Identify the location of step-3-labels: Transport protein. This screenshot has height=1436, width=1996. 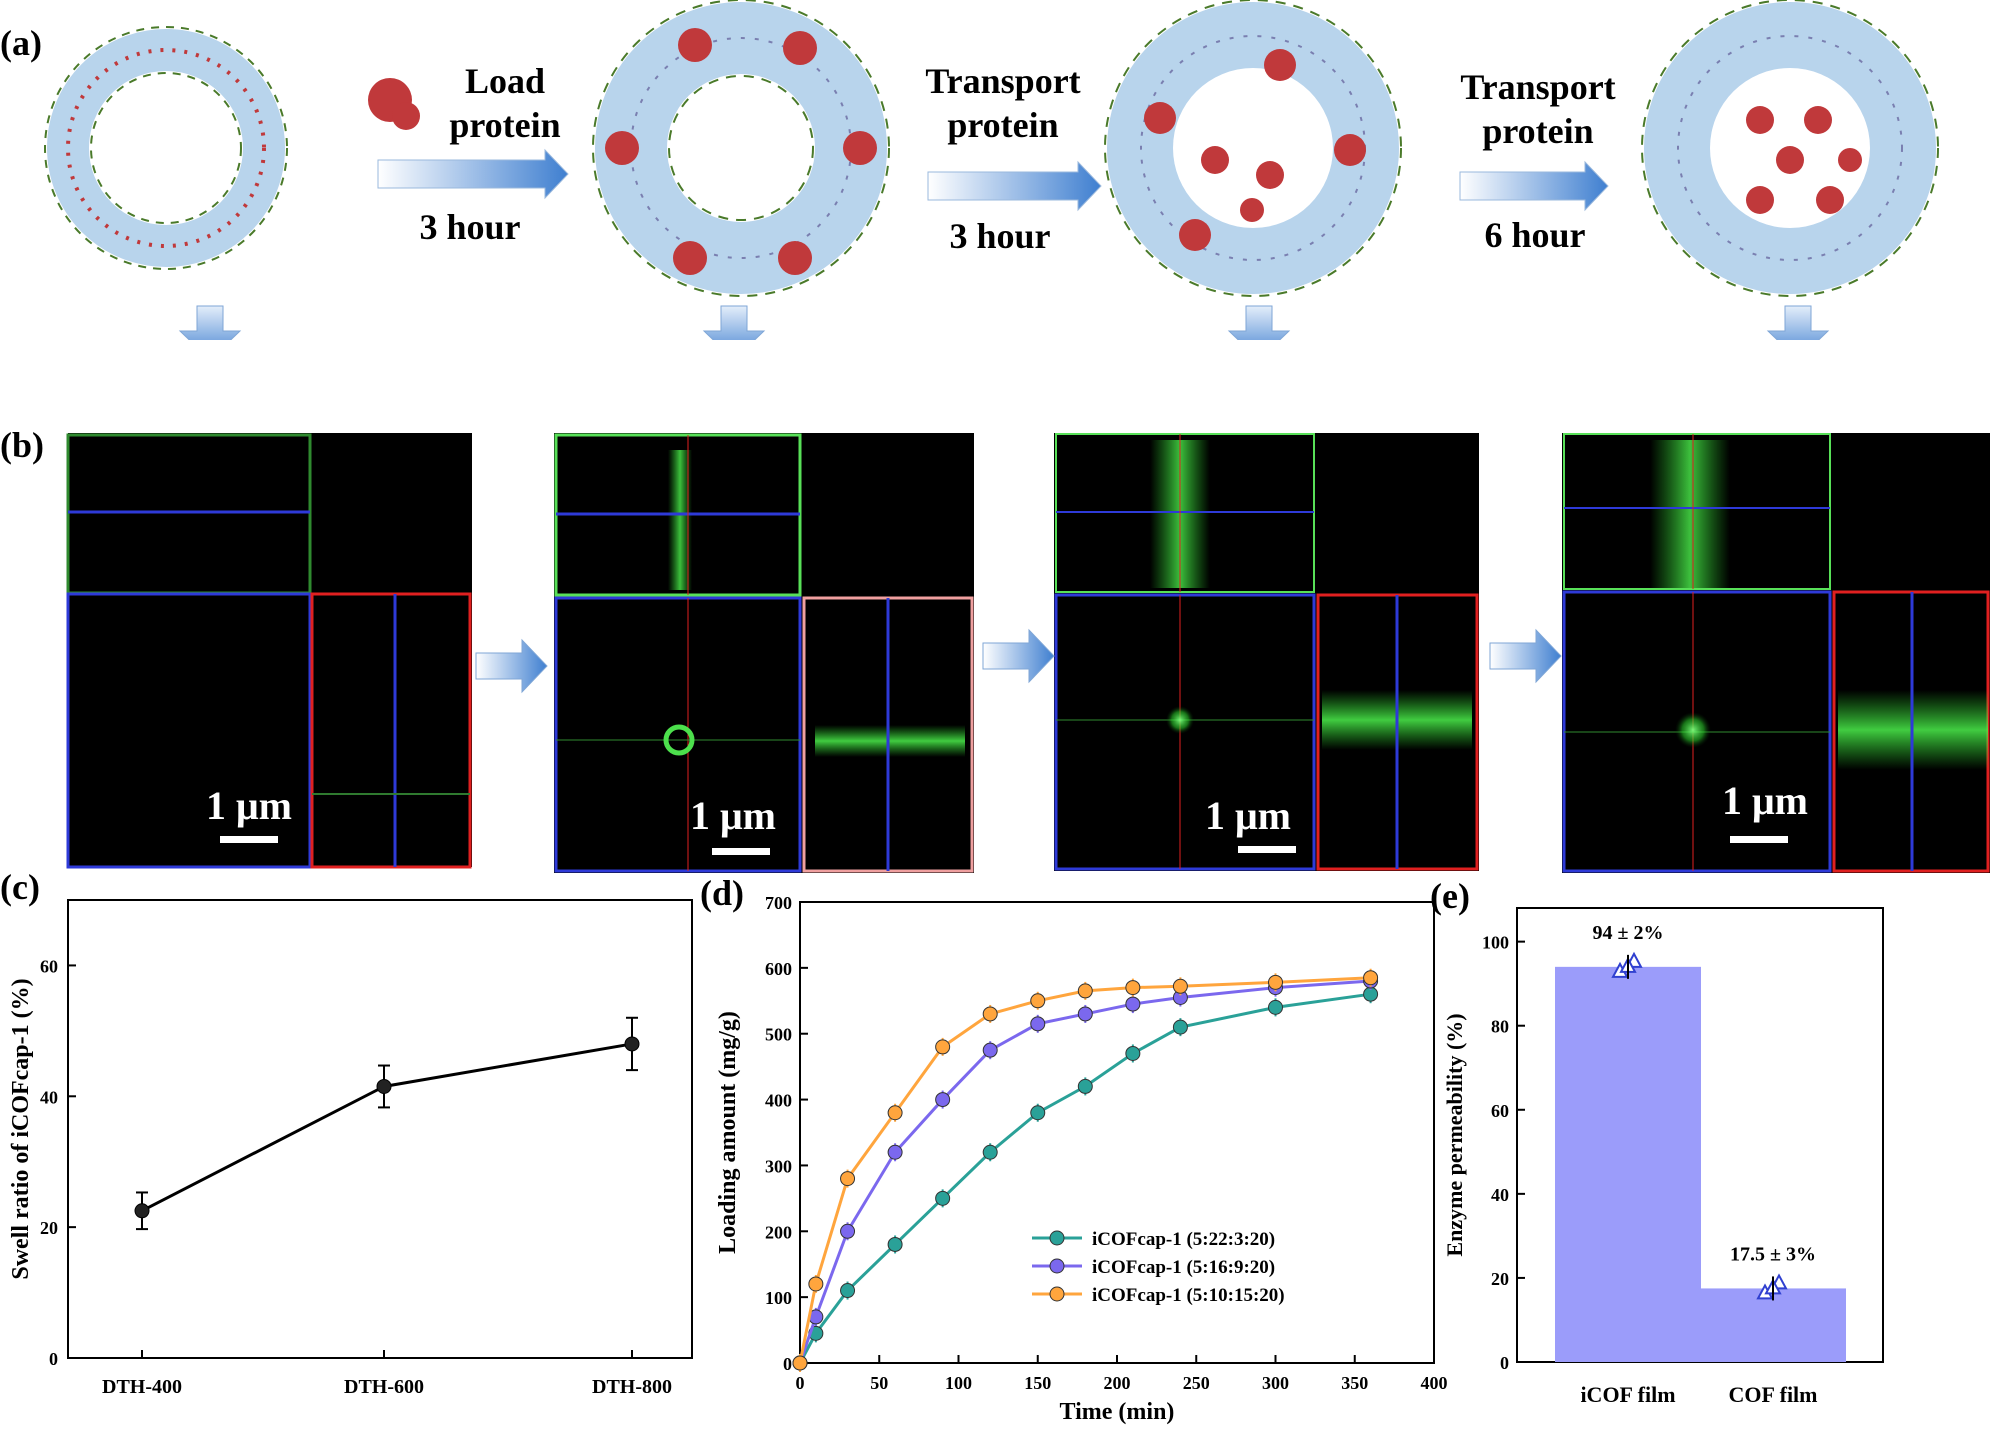
(1538, 110).